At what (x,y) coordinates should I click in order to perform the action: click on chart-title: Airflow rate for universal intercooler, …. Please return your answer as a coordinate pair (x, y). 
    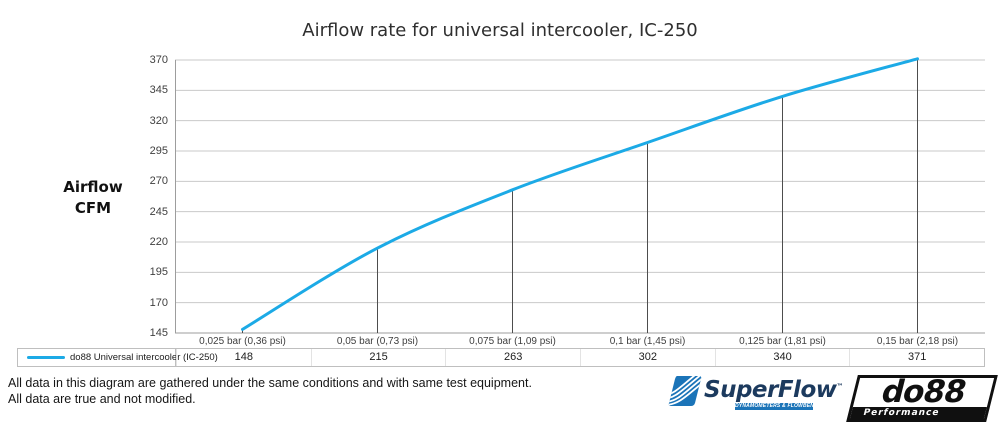
    Looking at the image, I should click on (500, 30).